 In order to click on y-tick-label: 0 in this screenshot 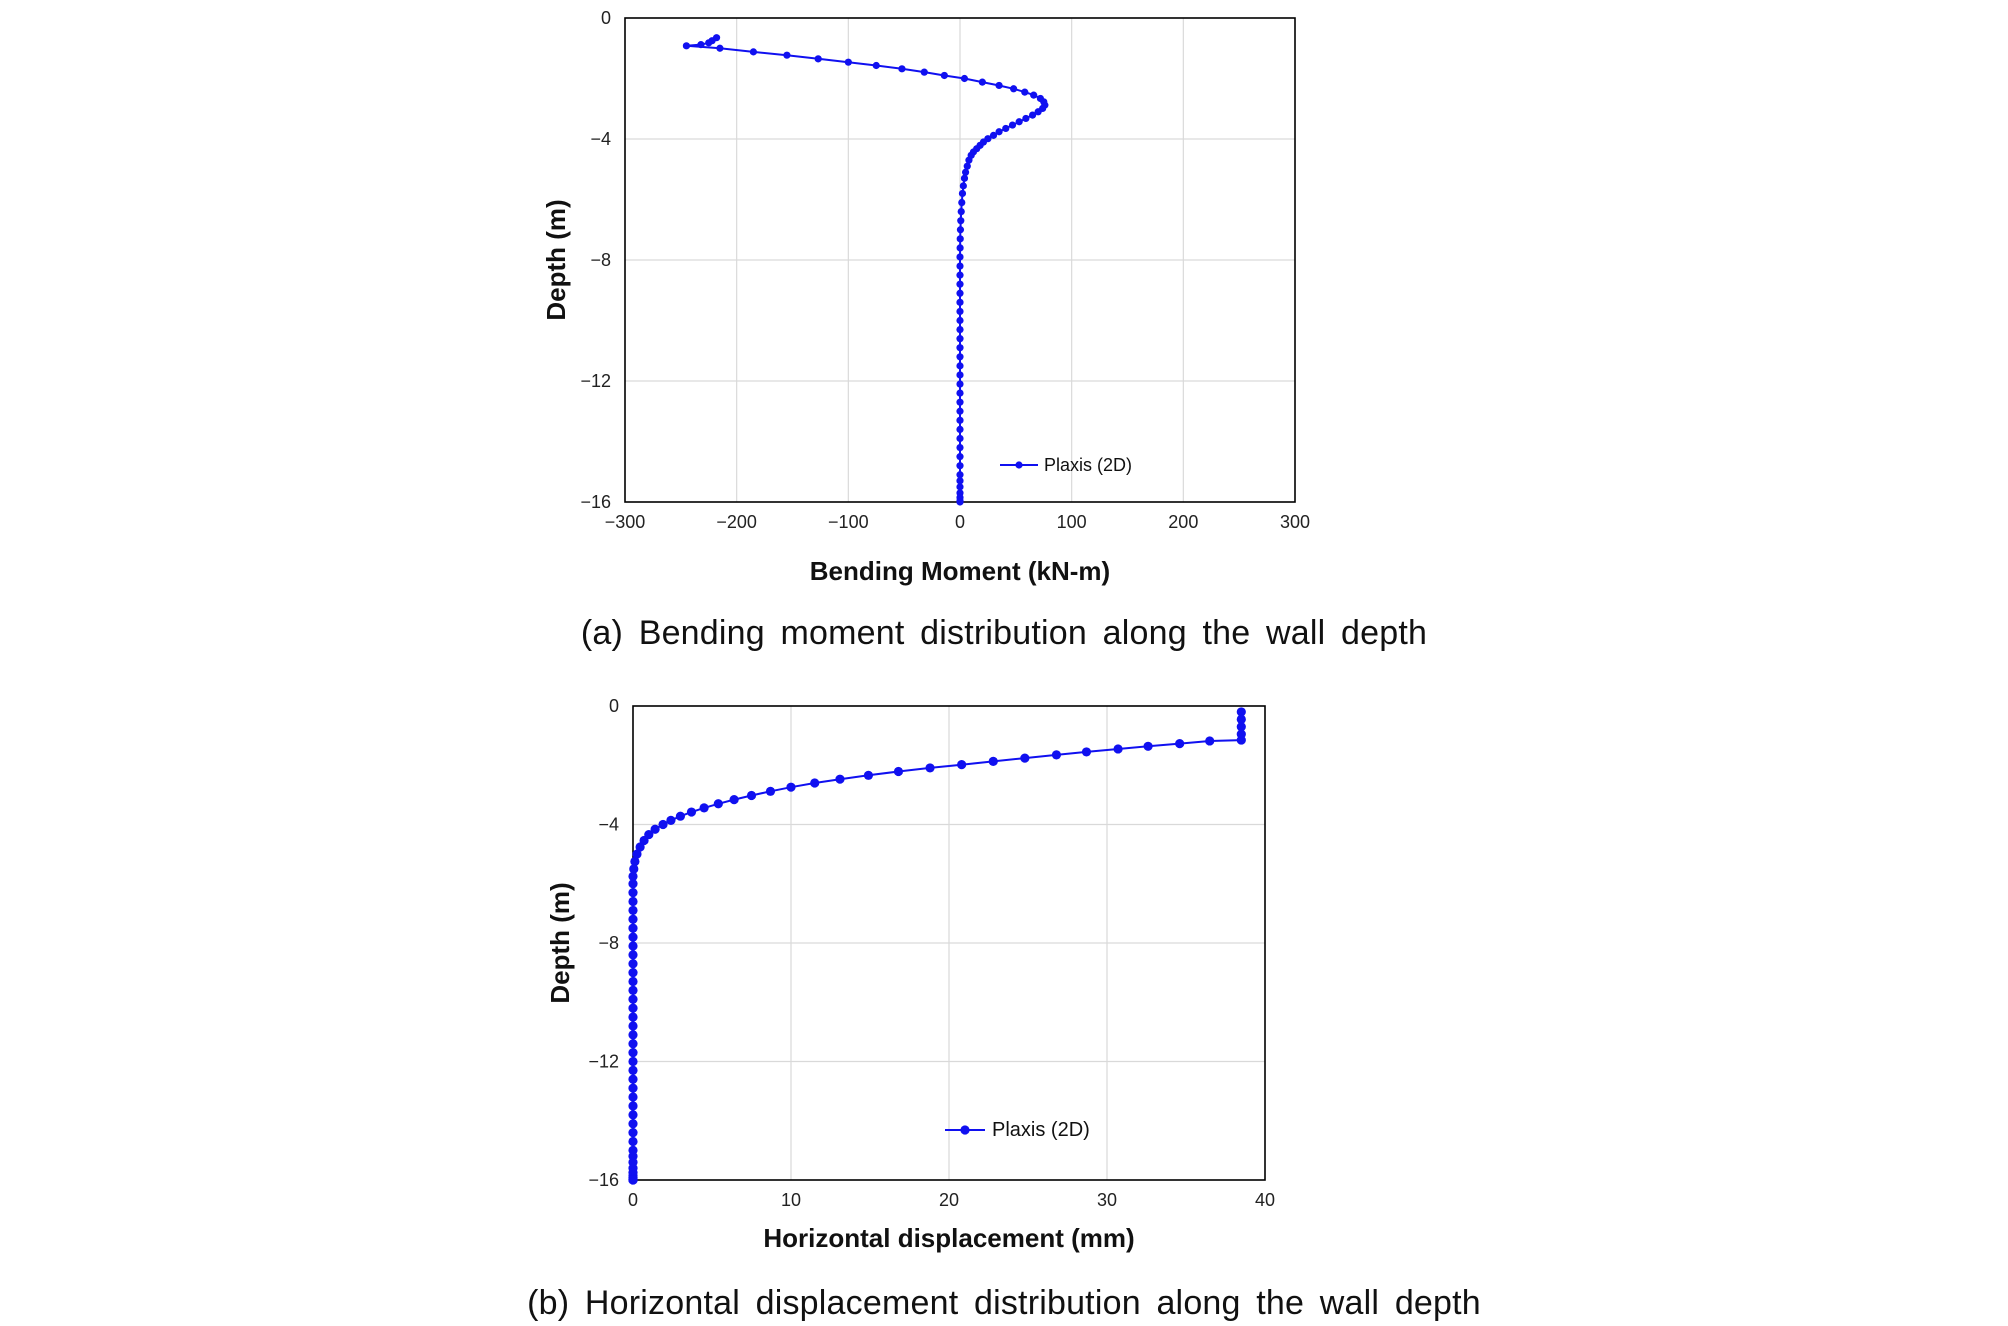, I will do `click(614, 706)`.